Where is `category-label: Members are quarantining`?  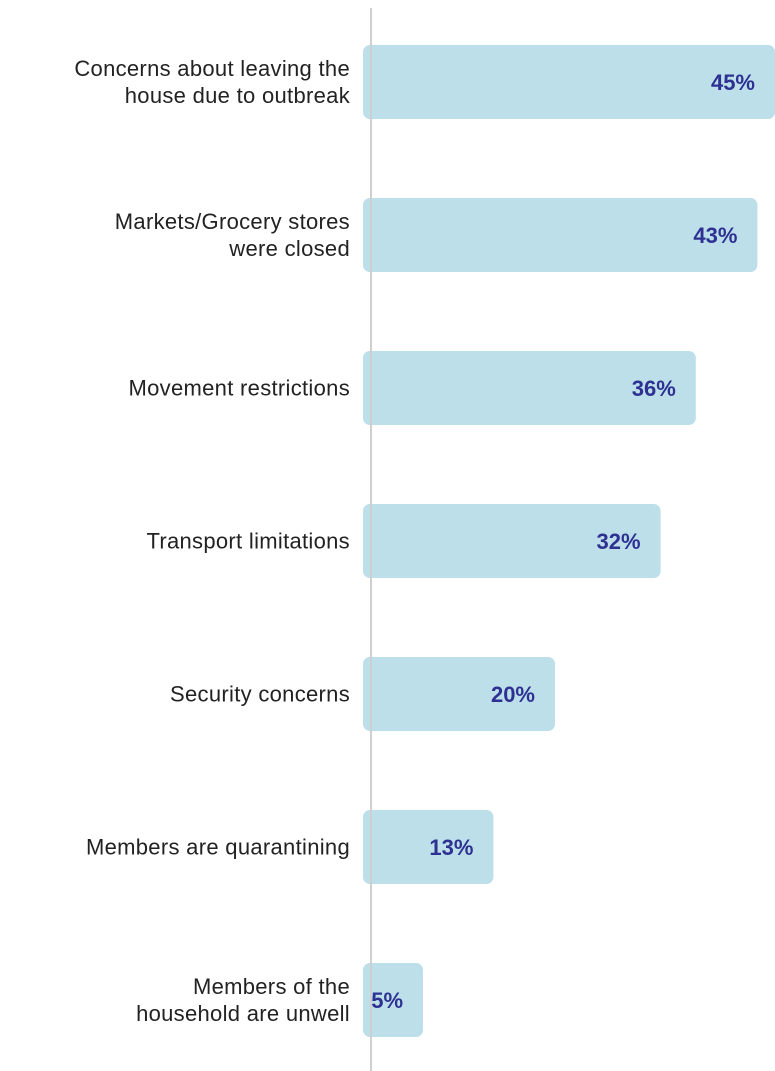 category-label: Members are quarantining is located at coordinates (217, 847).